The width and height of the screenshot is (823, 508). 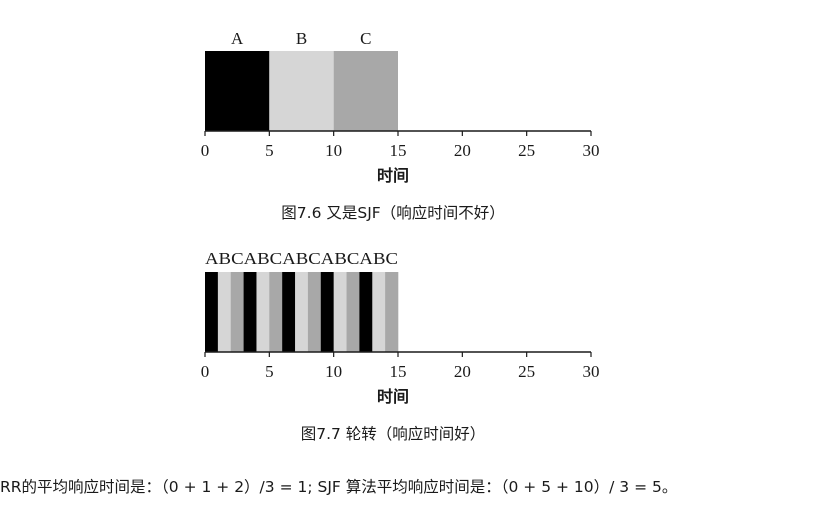 I want to click on chart2-tick-label: 25, so click(x=526, y=371).